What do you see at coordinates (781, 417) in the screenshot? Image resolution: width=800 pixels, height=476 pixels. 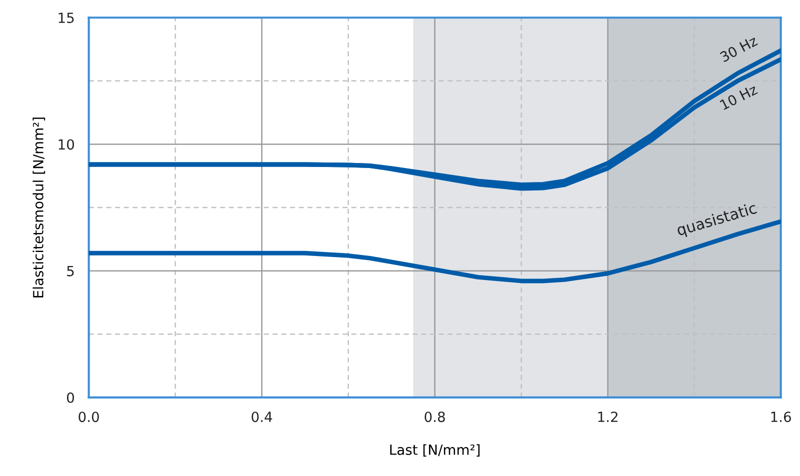 I see `x-tick-label: 1.6` at bounding box center [781, 417].